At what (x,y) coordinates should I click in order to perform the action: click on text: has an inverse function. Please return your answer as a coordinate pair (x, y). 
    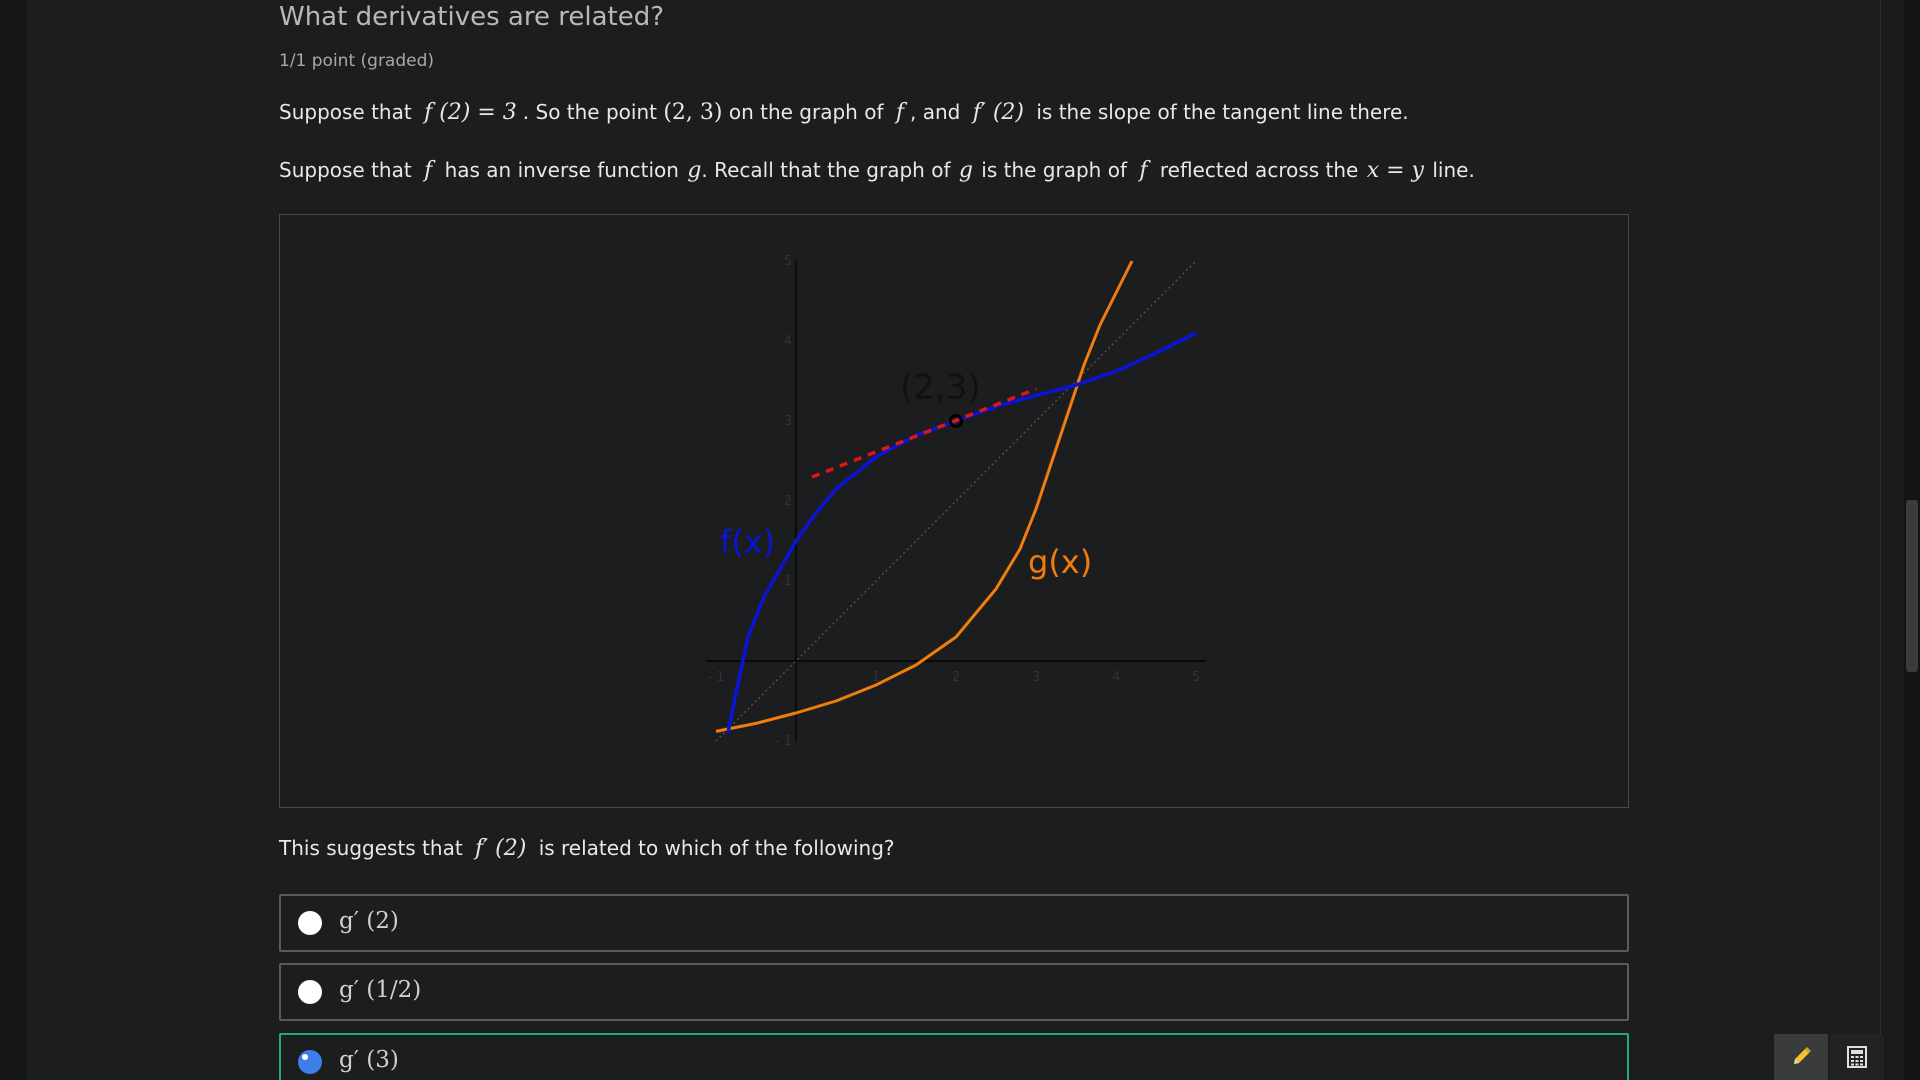
    Looking at the image, I should click on (562, 170).